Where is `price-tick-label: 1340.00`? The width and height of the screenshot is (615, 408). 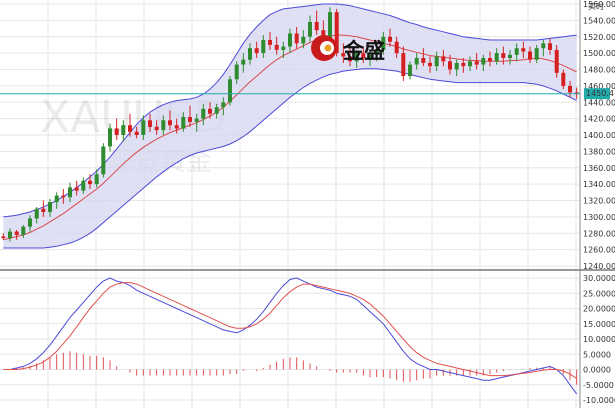 price-tick-label: 1340.00 is located at coordinates (599, 184).